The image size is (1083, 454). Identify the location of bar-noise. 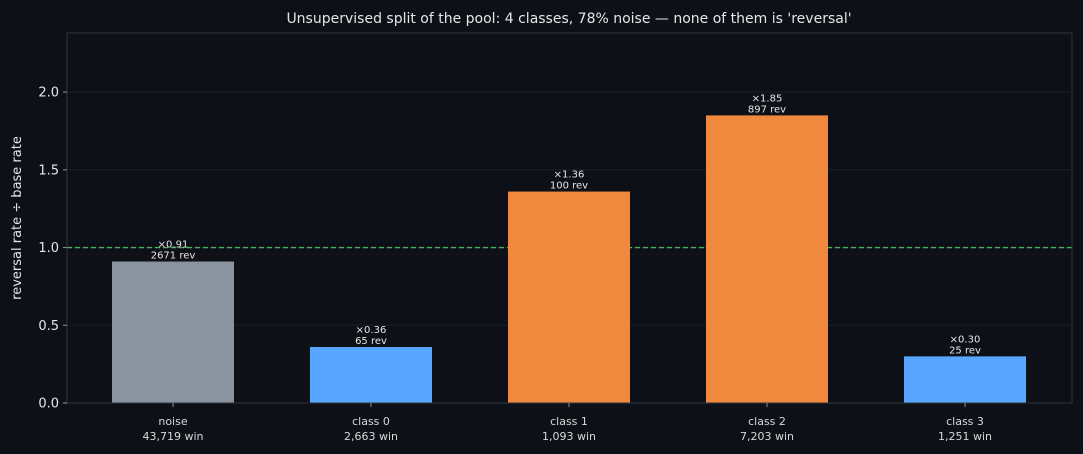
(173, 332).